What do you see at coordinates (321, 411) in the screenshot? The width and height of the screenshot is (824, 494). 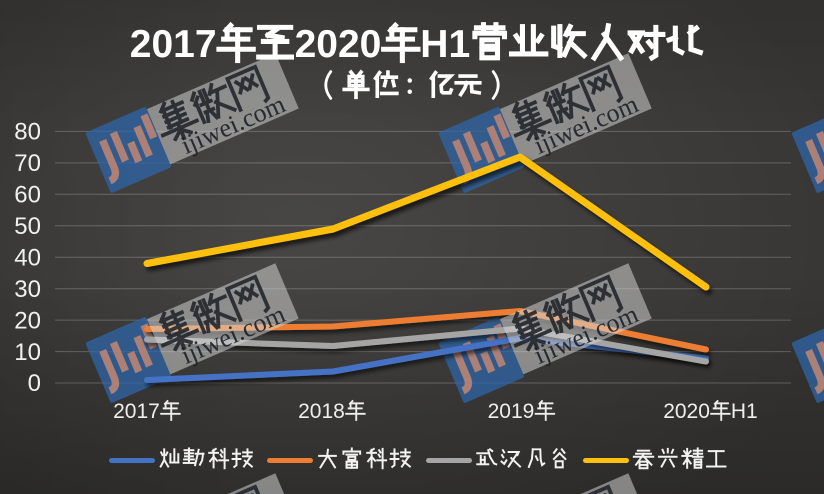 I see `svg-text: 2018` at bounding box center [321, 411].